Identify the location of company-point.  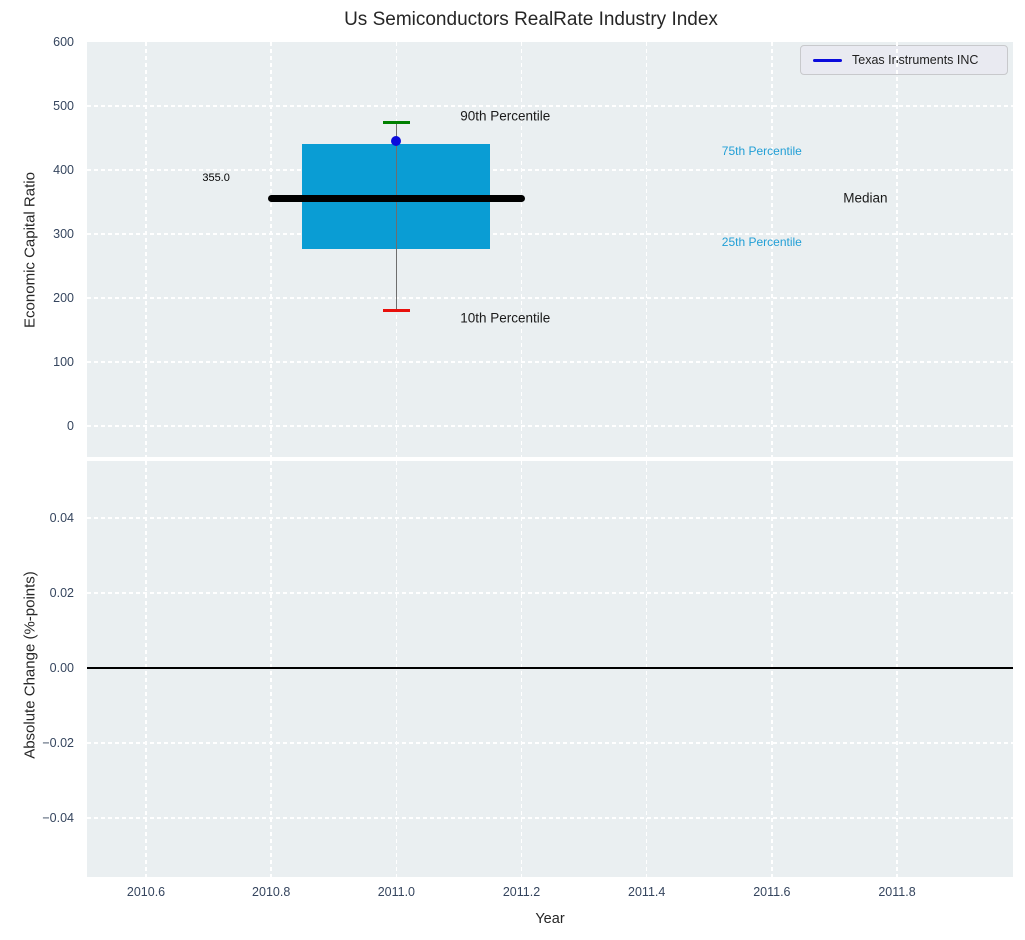
(396, 140).